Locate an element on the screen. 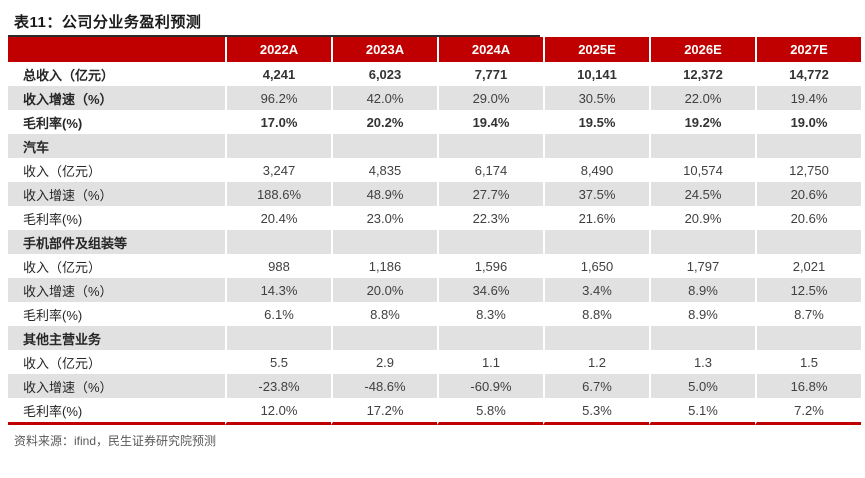 This screenshot has width=865, height=478. cell-value: 19.4% is located at coordinates (490, 122).